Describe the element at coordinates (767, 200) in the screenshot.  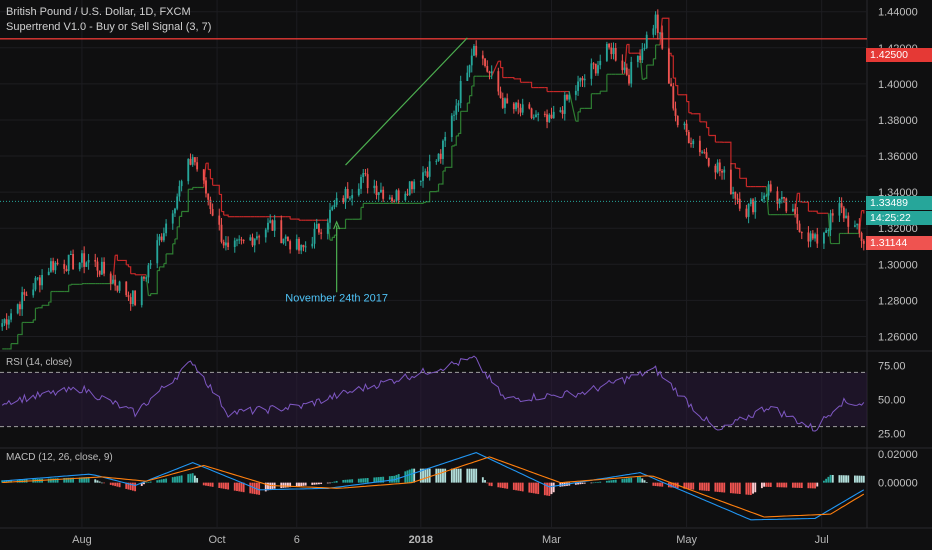
I see `supertrend-switch` at that location.